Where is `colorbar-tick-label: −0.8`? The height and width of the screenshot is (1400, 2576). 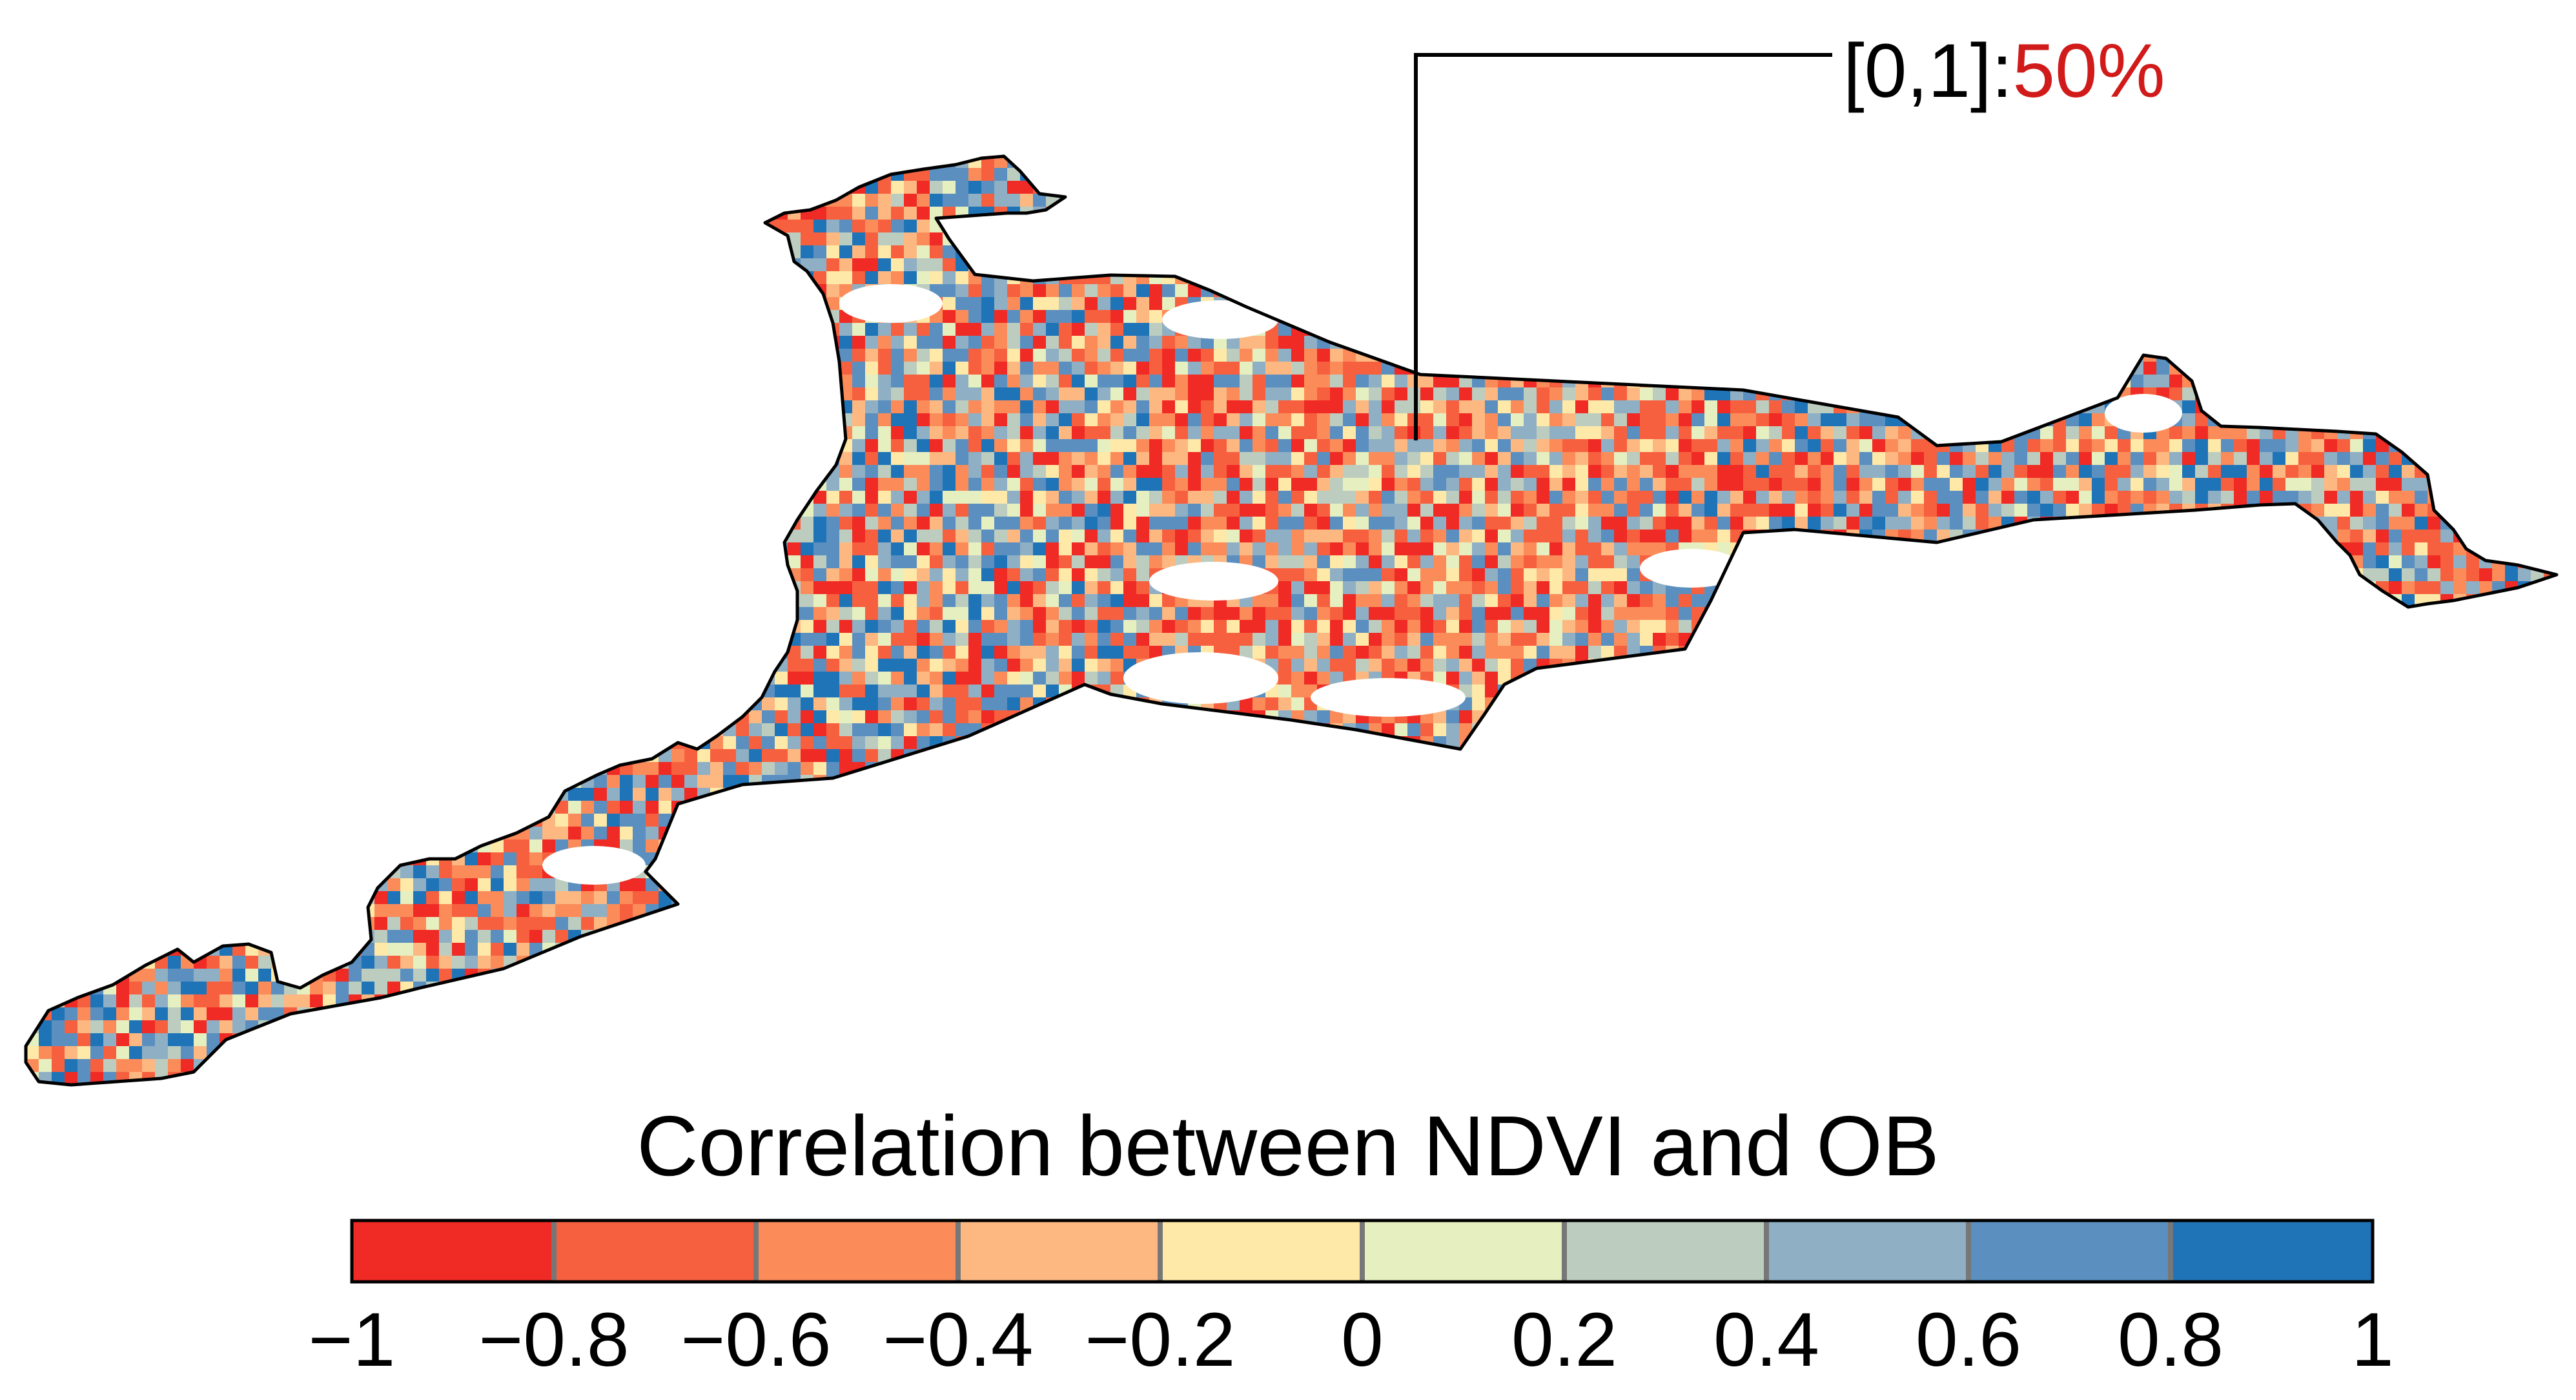
colorbar-tick-label: −0.8 is located at coordinates (554, 1340).